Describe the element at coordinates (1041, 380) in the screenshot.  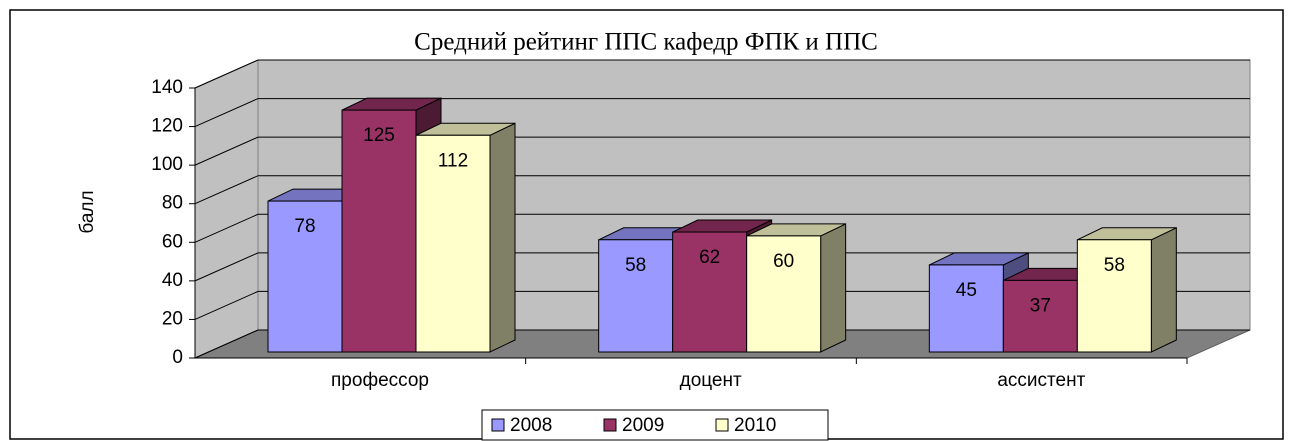
I see `x-tick-label: ассистент` at that location.